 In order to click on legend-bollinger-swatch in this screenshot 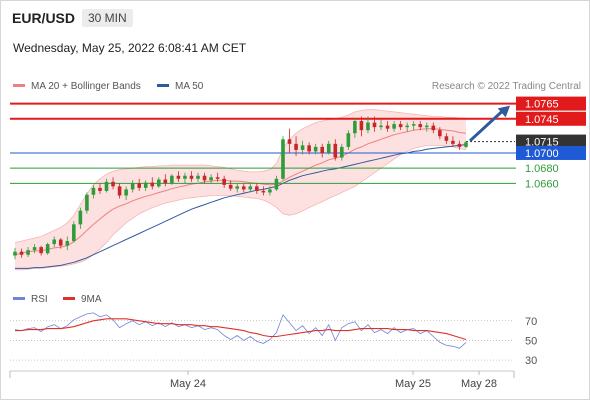, I will do `click(19, 85)`.